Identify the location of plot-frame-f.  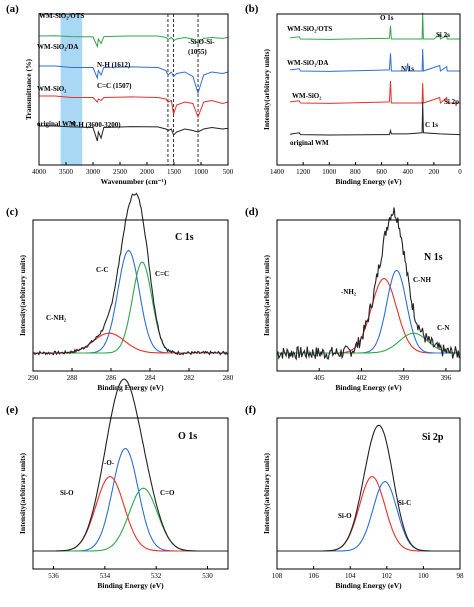
(368, 493).